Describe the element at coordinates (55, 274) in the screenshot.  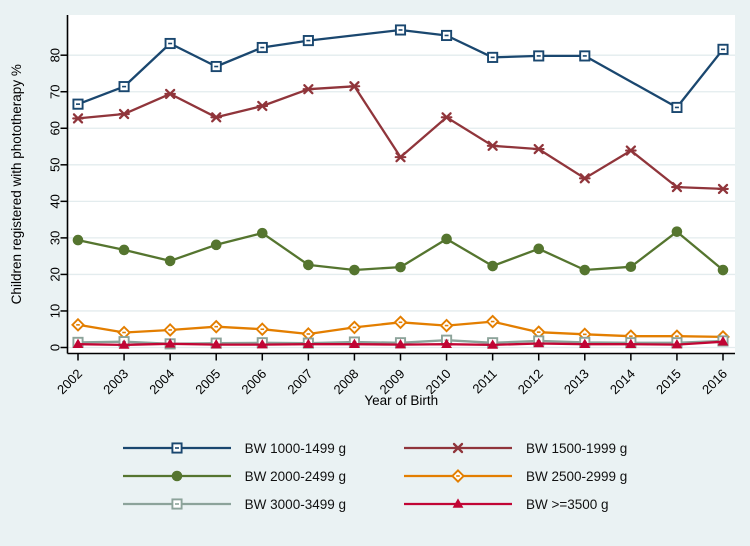
I see `y-axis-tick-label: 20` at that location.